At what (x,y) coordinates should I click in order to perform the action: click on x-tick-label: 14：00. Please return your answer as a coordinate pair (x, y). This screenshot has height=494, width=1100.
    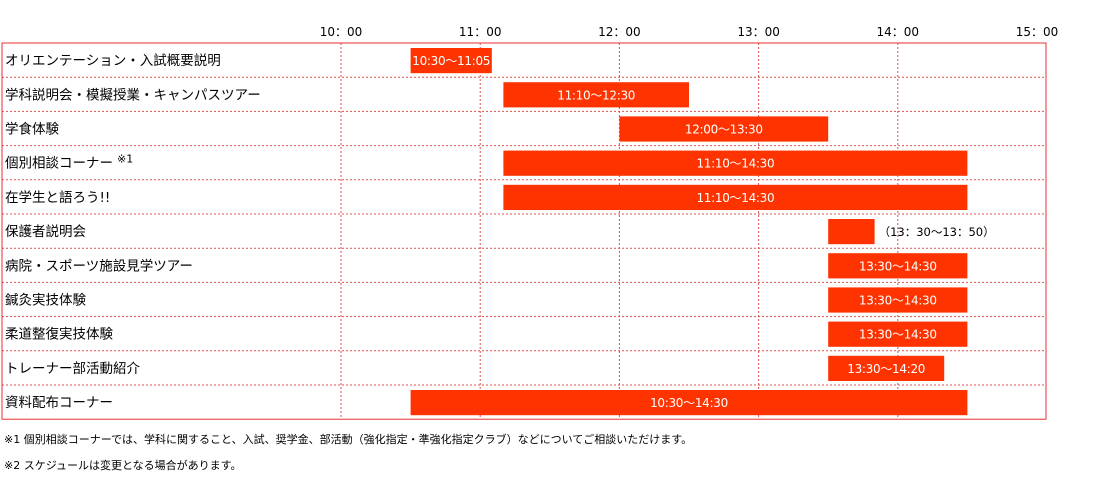
    Looking at the image, I should click on (898, 32).